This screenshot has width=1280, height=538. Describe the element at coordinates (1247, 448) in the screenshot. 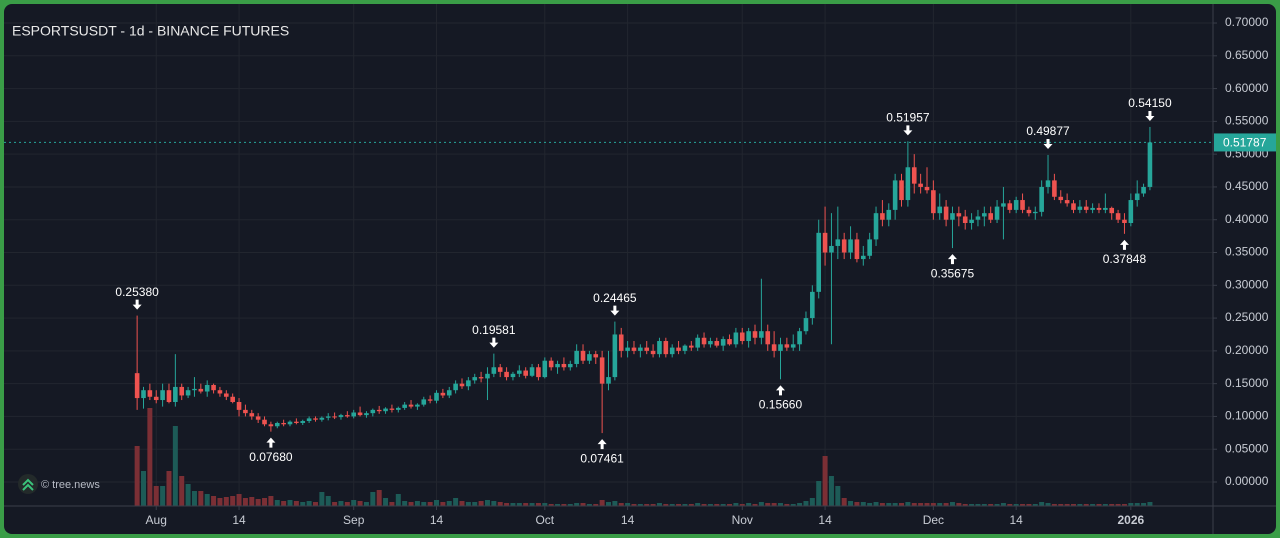

I see `y-tick-label: 0.05000` at that location.